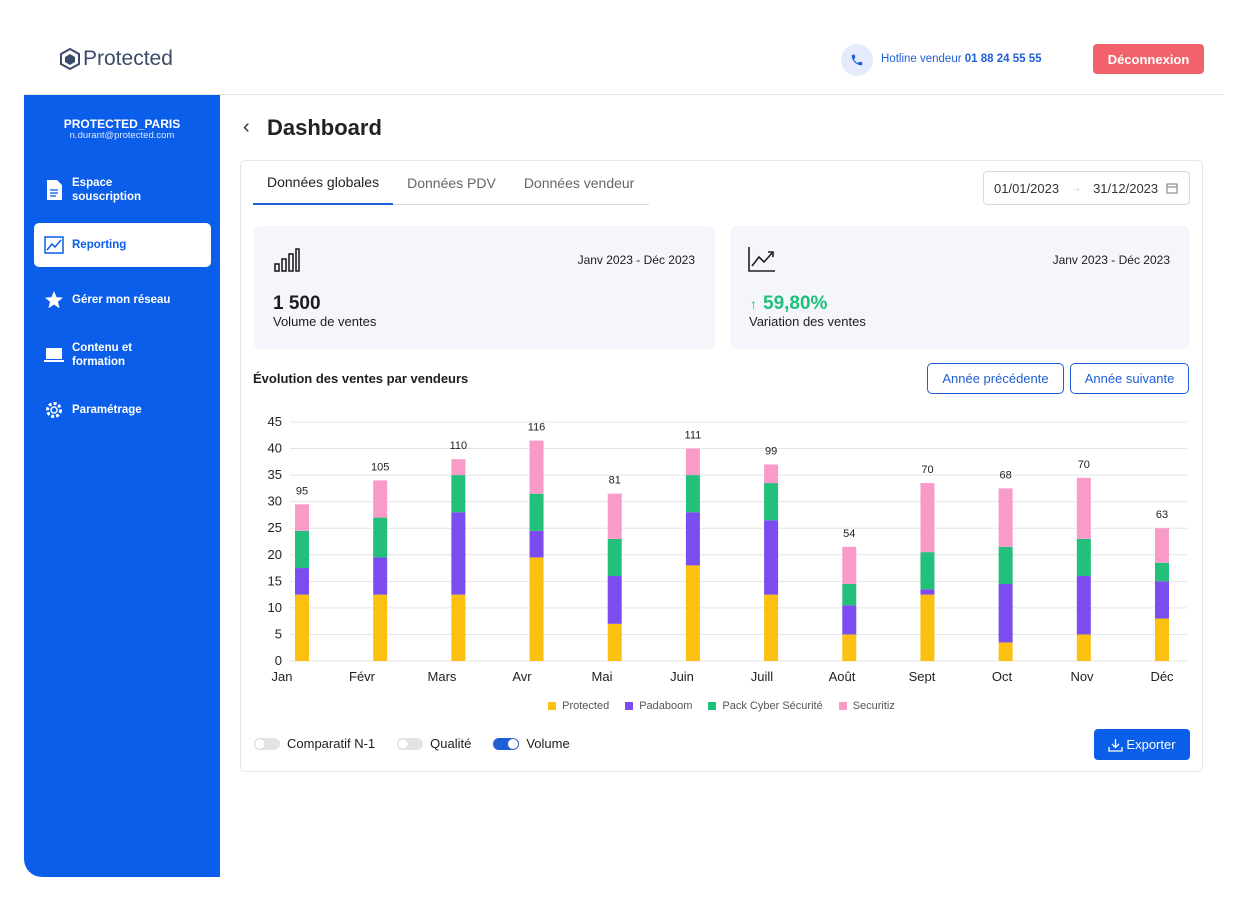 The width and height of the screenshot is (1248, 902). Describe the element at coordinates (122, 135) in the screenshot. I see `user-email: n.durant@protected.com` at that location.